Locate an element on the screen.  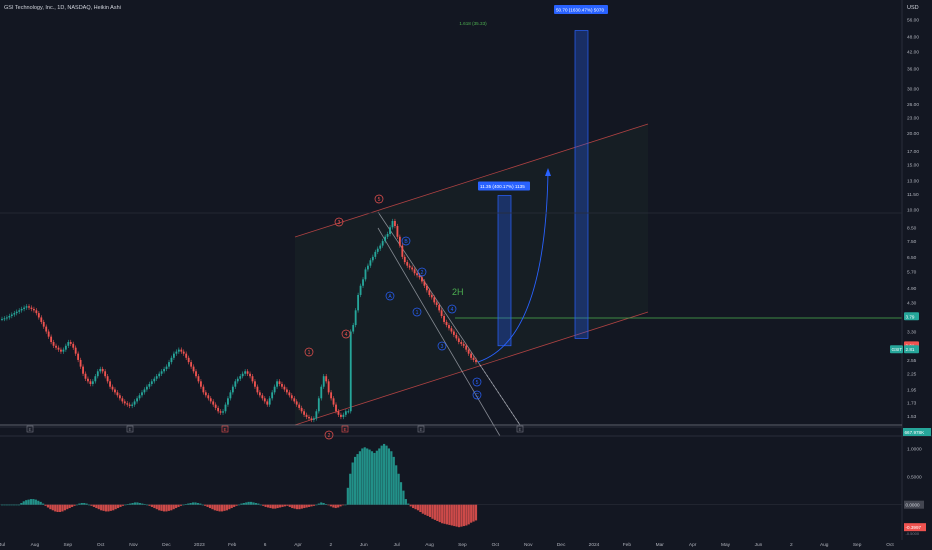
time-axis-tick: Jul is located at coordinates (2, 545).